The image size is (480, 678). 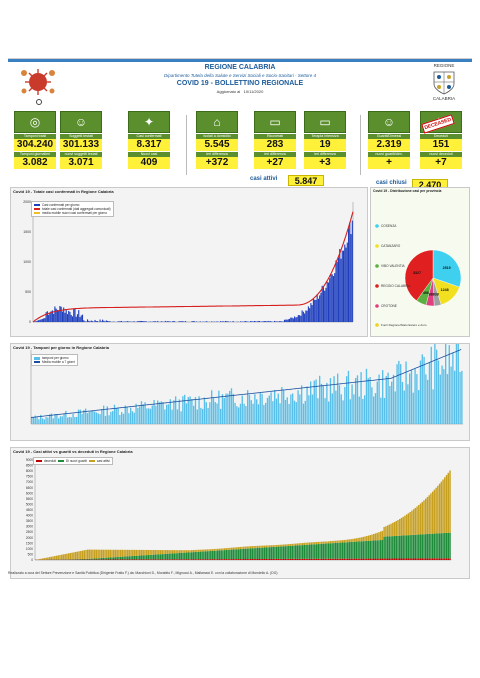 What do you see at coordinates (29, 466) in the screenshot?
I see `y-tick-label: 8500` at bounding box center [29, 466].